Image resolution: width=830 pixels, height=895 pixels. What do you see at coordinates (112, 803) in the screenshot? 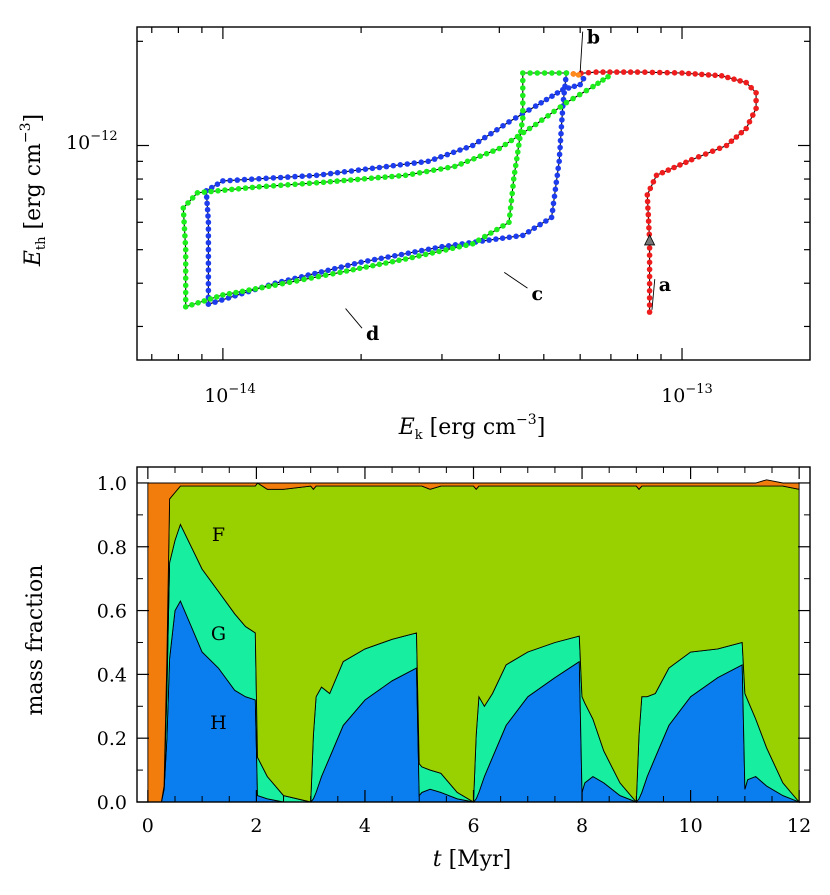
I see `y-tick-label: 0.0` at bounding box center [112, 803].